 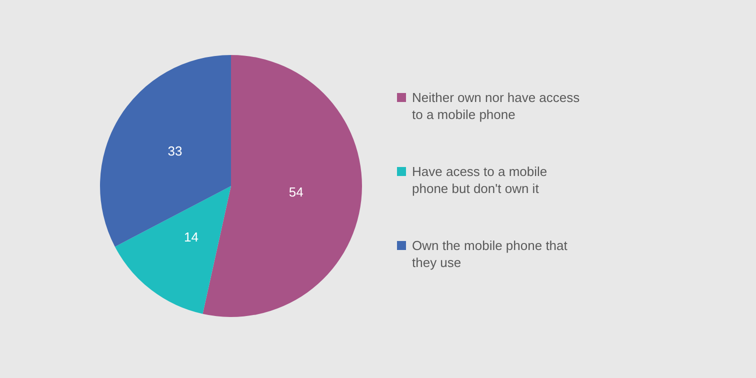 I want to click on data-label: 33, so click(x=175, y=151).